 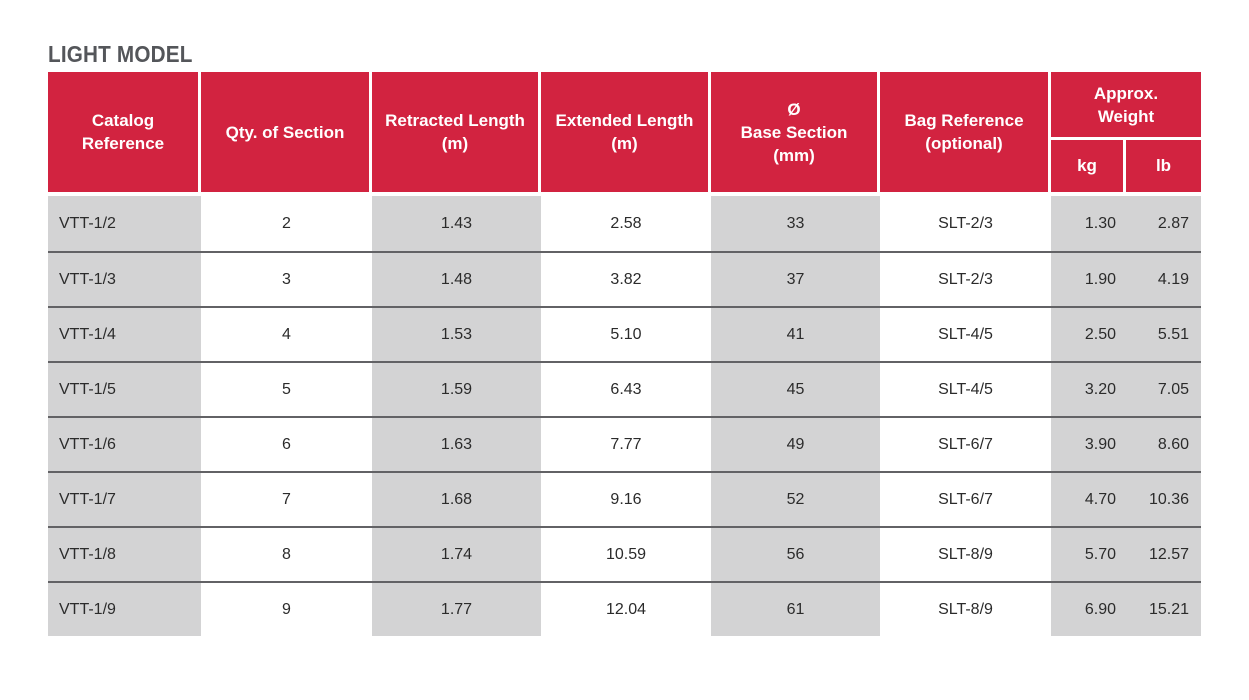 I want to click on cell-catalog-reference: VTT-1/9, so click(x=124, y=609).